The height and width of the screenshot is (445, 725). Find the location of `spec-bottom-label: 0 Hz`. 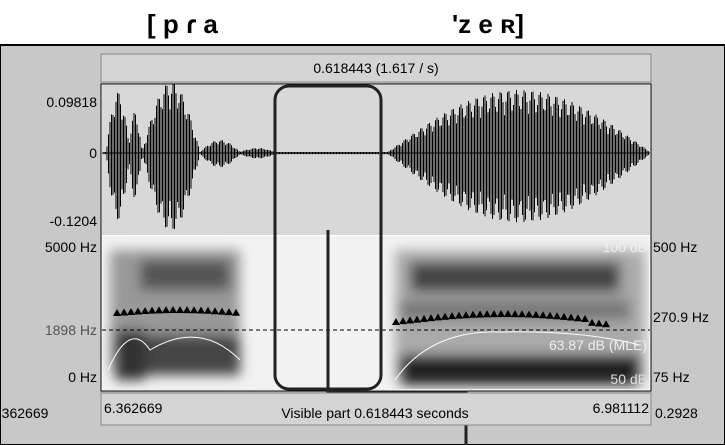

spec-bottom-label: 0 Hz is located at coordinates (82, 377).